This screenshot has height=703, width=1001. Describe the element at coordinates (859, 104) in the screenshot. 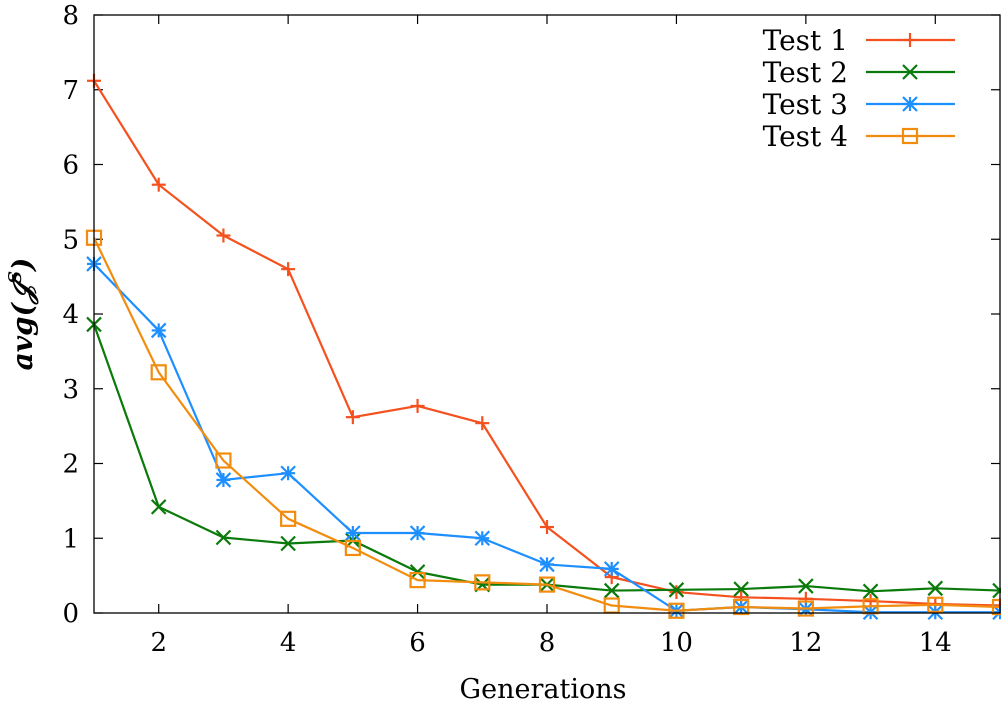

I see `legend-item: Test 3` at that location.